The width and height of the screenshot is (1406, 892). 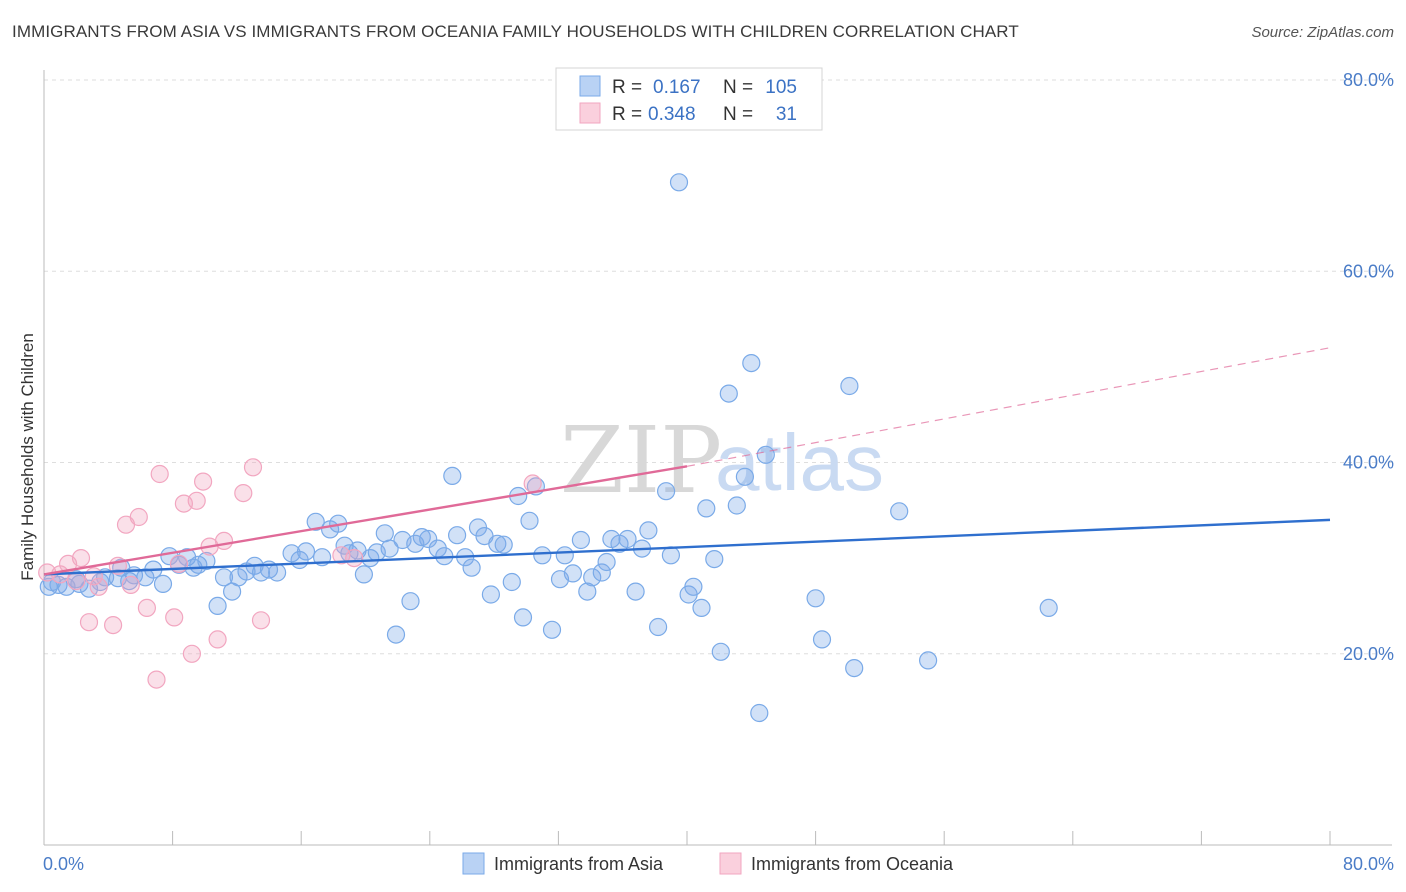 I want to click on watermark: ZIP atlas, so click(x=722, y=460).